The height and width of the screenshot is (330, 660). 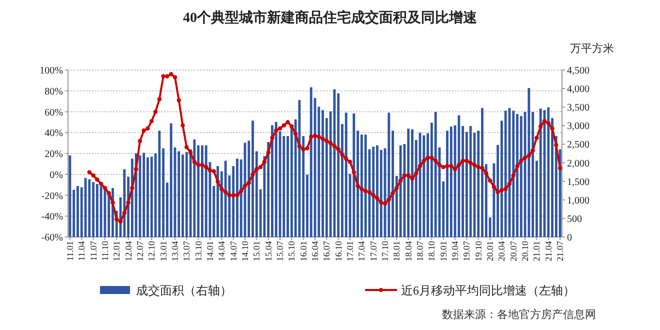 I want to click on y-tick-label: 100%, so click(x=51, y=71).